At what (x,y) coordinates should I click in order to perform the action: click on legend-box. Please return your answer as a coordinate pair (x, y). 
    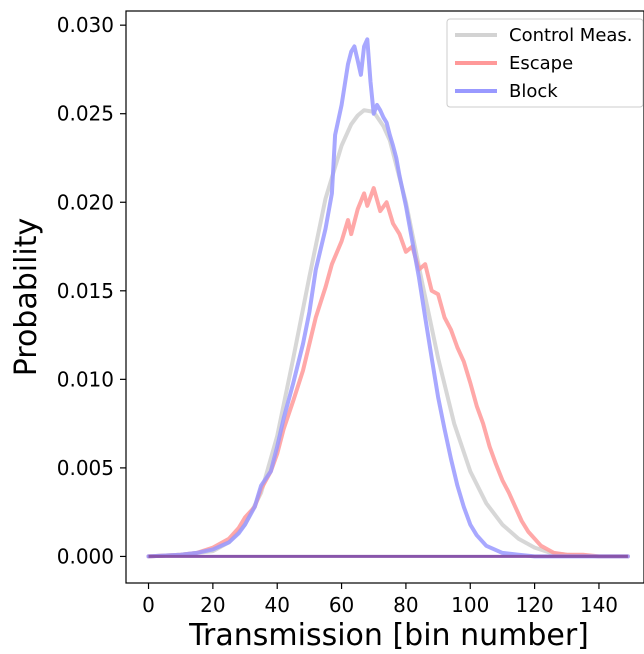
    Looking at the image, I should click on (545, 63).